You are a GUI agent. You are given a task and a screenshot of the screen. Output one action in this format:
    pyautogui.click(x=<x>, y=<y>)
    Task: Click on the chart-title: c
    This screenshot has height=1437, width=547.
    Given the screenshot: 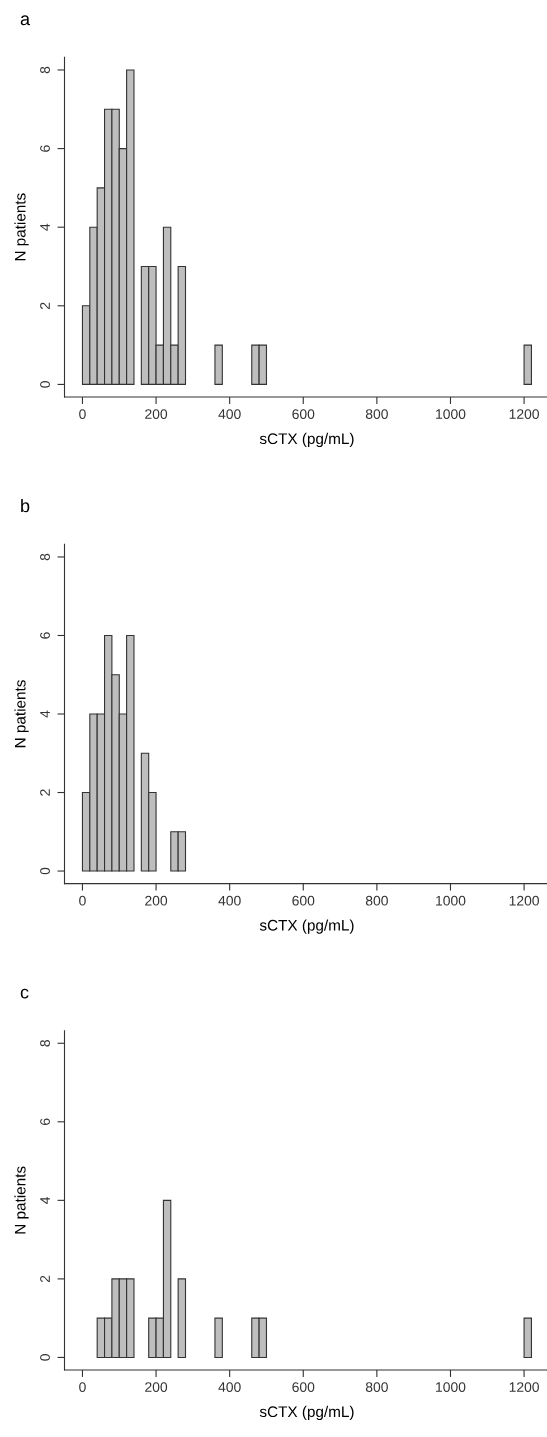 What is the action you would take?
    pyautogui.click(x=24, y=993)
    